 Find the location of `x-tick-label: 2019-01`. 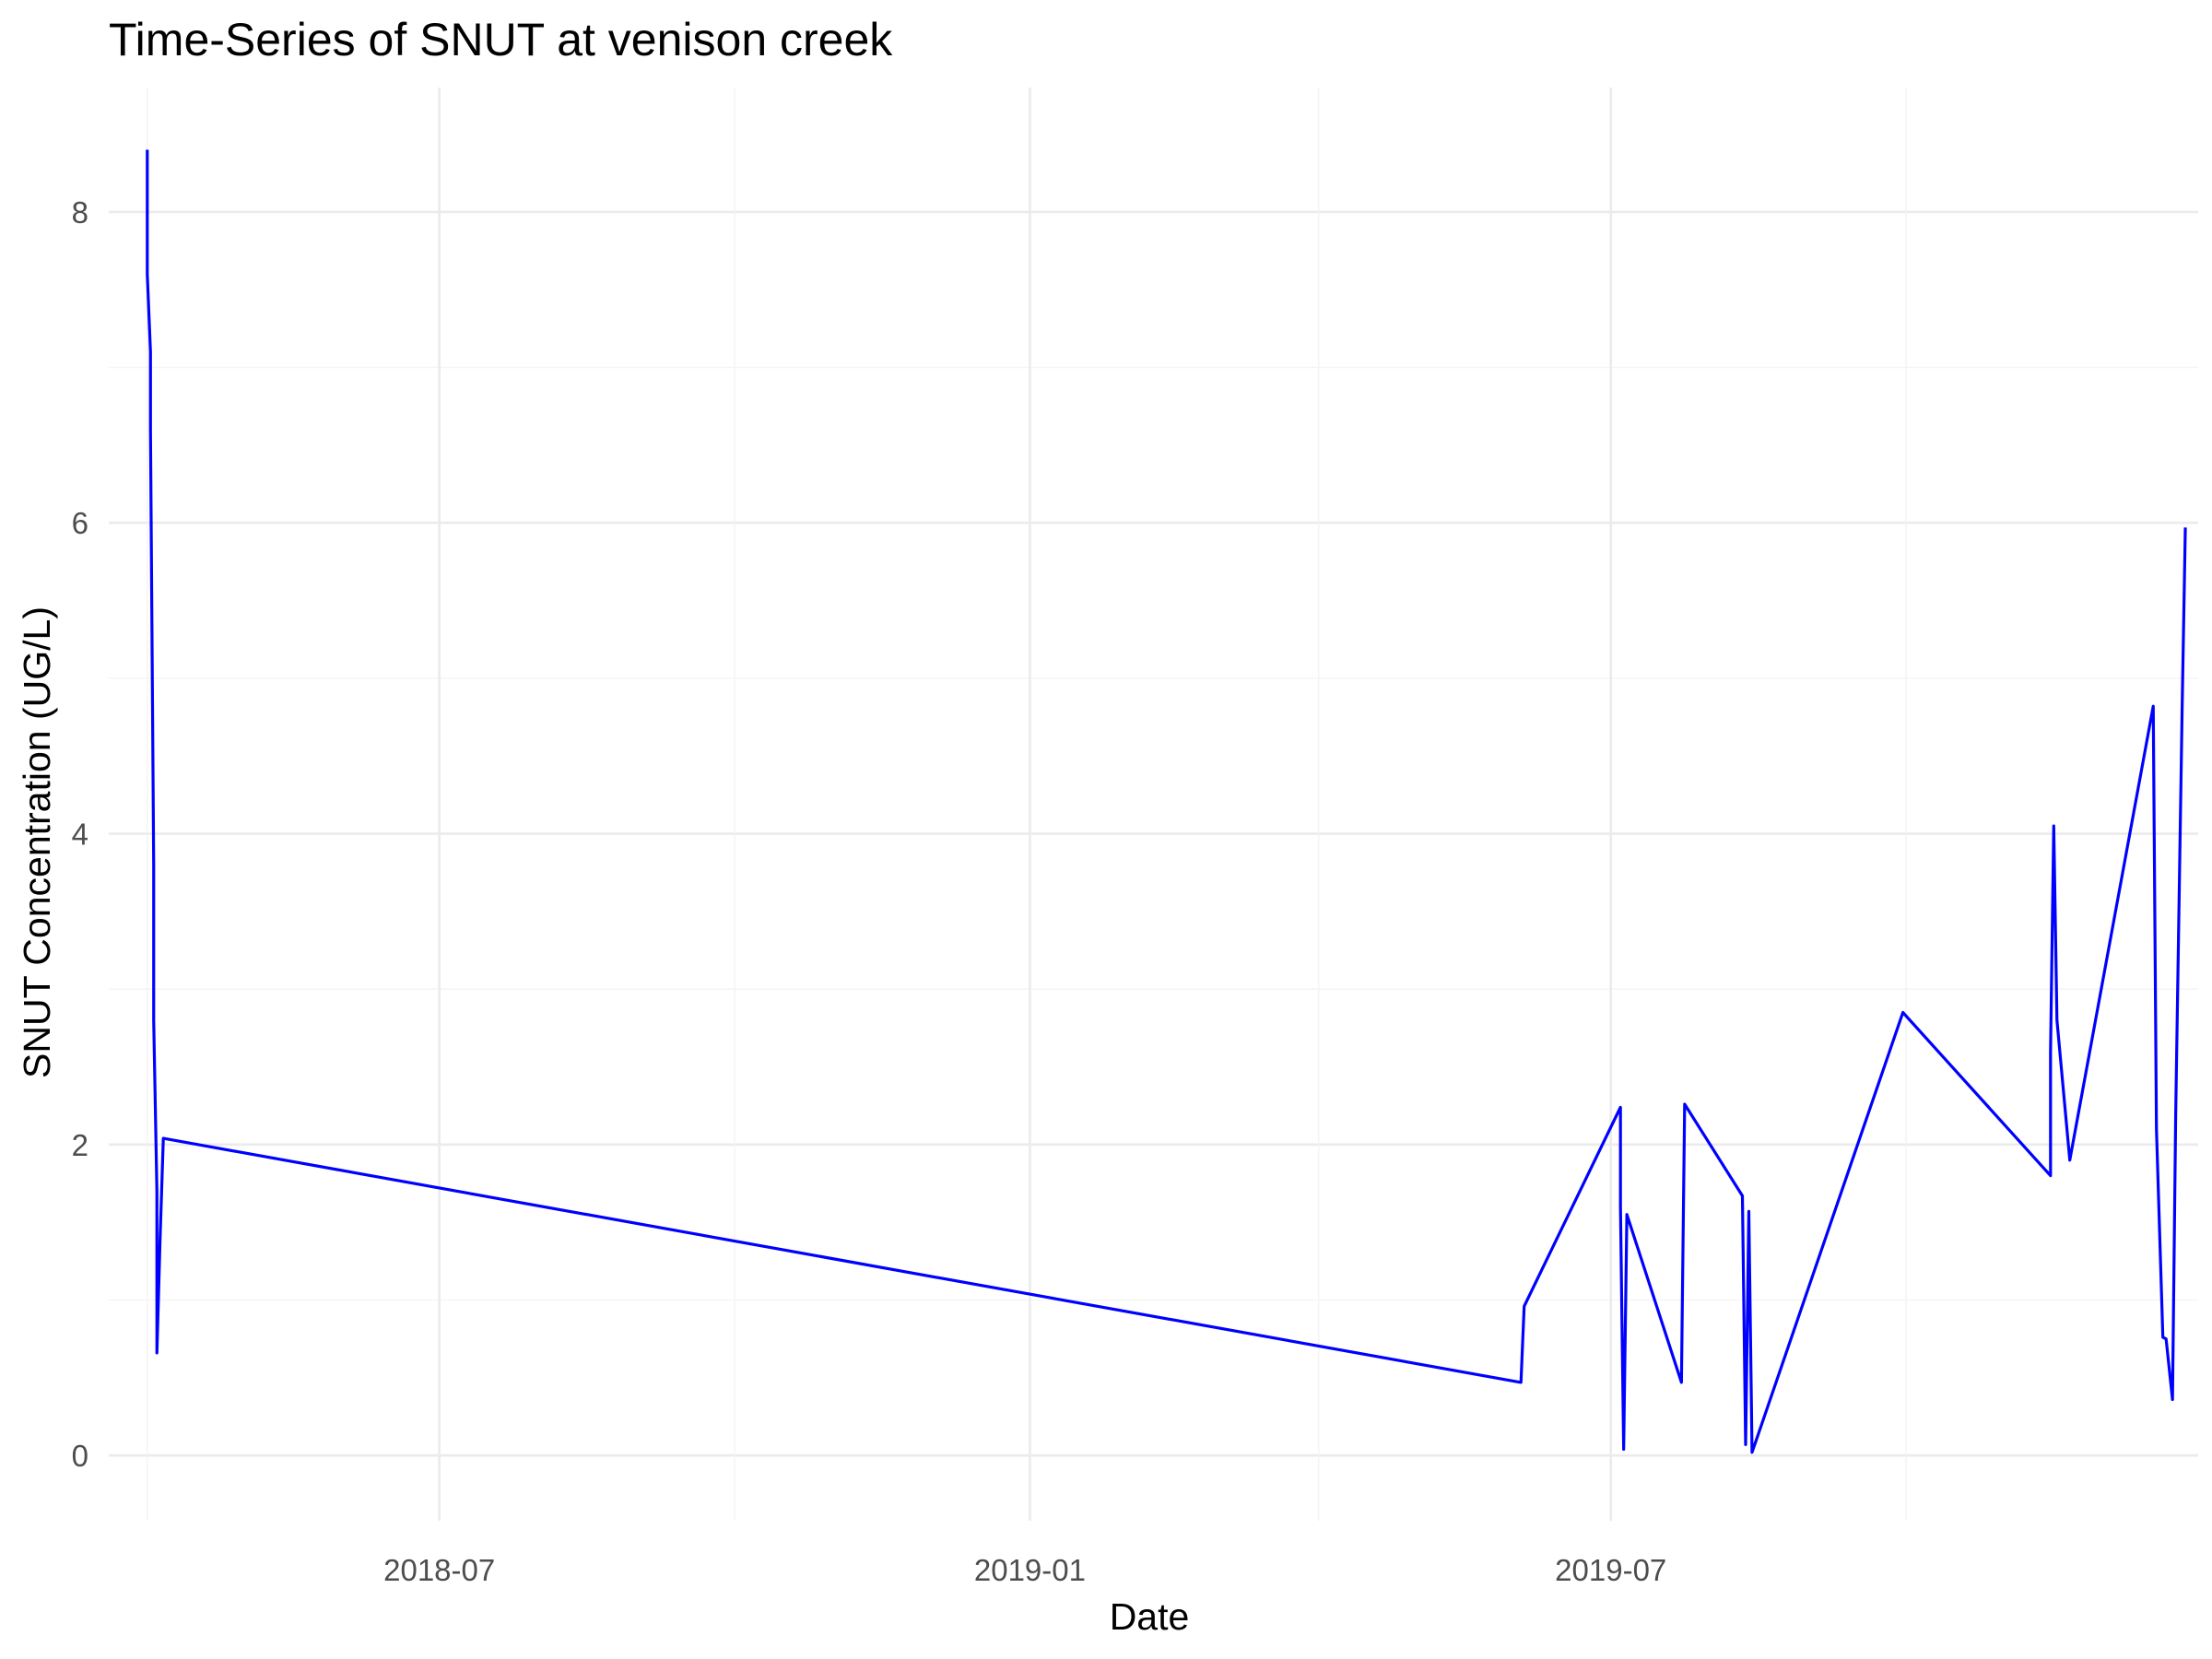

x-tick-label: 2019-01 is located at coordinates (1030, 1570).